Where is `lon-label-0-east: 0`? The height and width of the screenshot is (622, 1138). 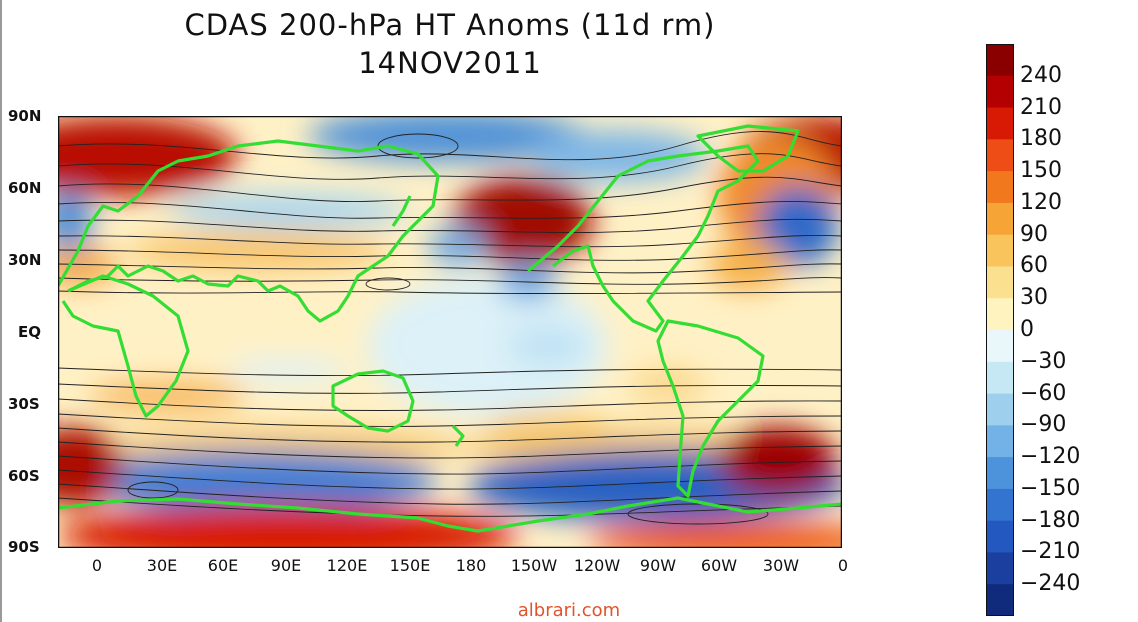 lon-label-0-east: 0 is located at coordinates (843, 565).